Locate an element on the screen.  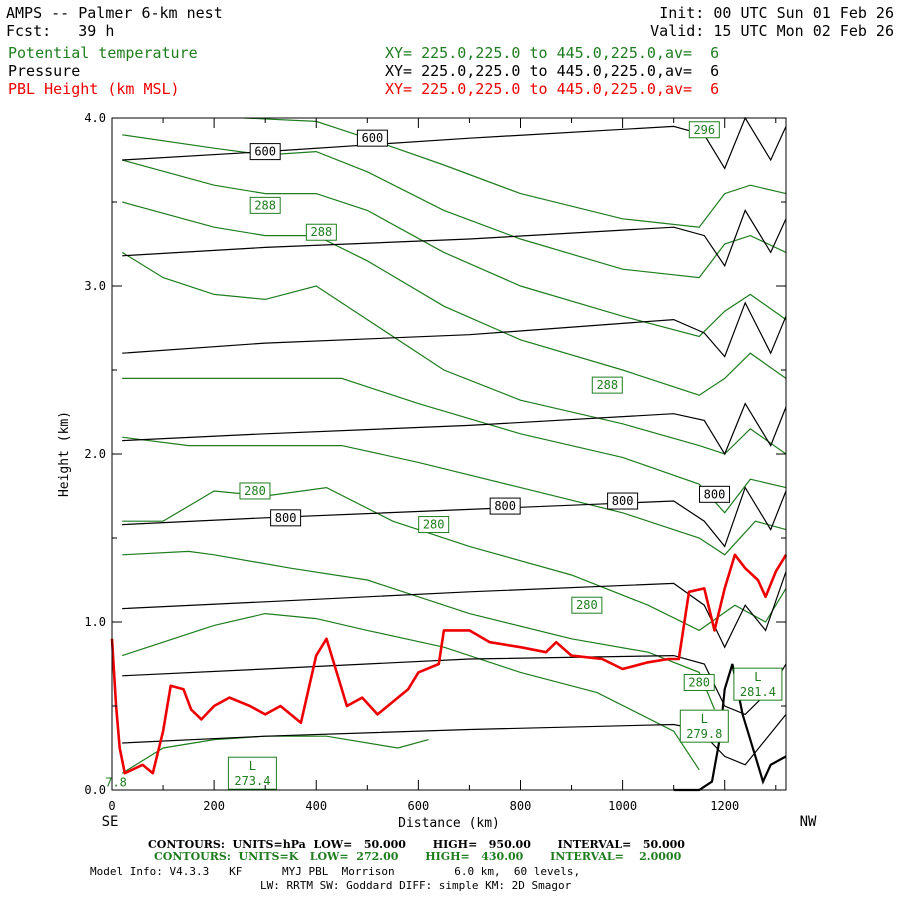
contour-label-288: 288 is located at coordinates (607, 385).